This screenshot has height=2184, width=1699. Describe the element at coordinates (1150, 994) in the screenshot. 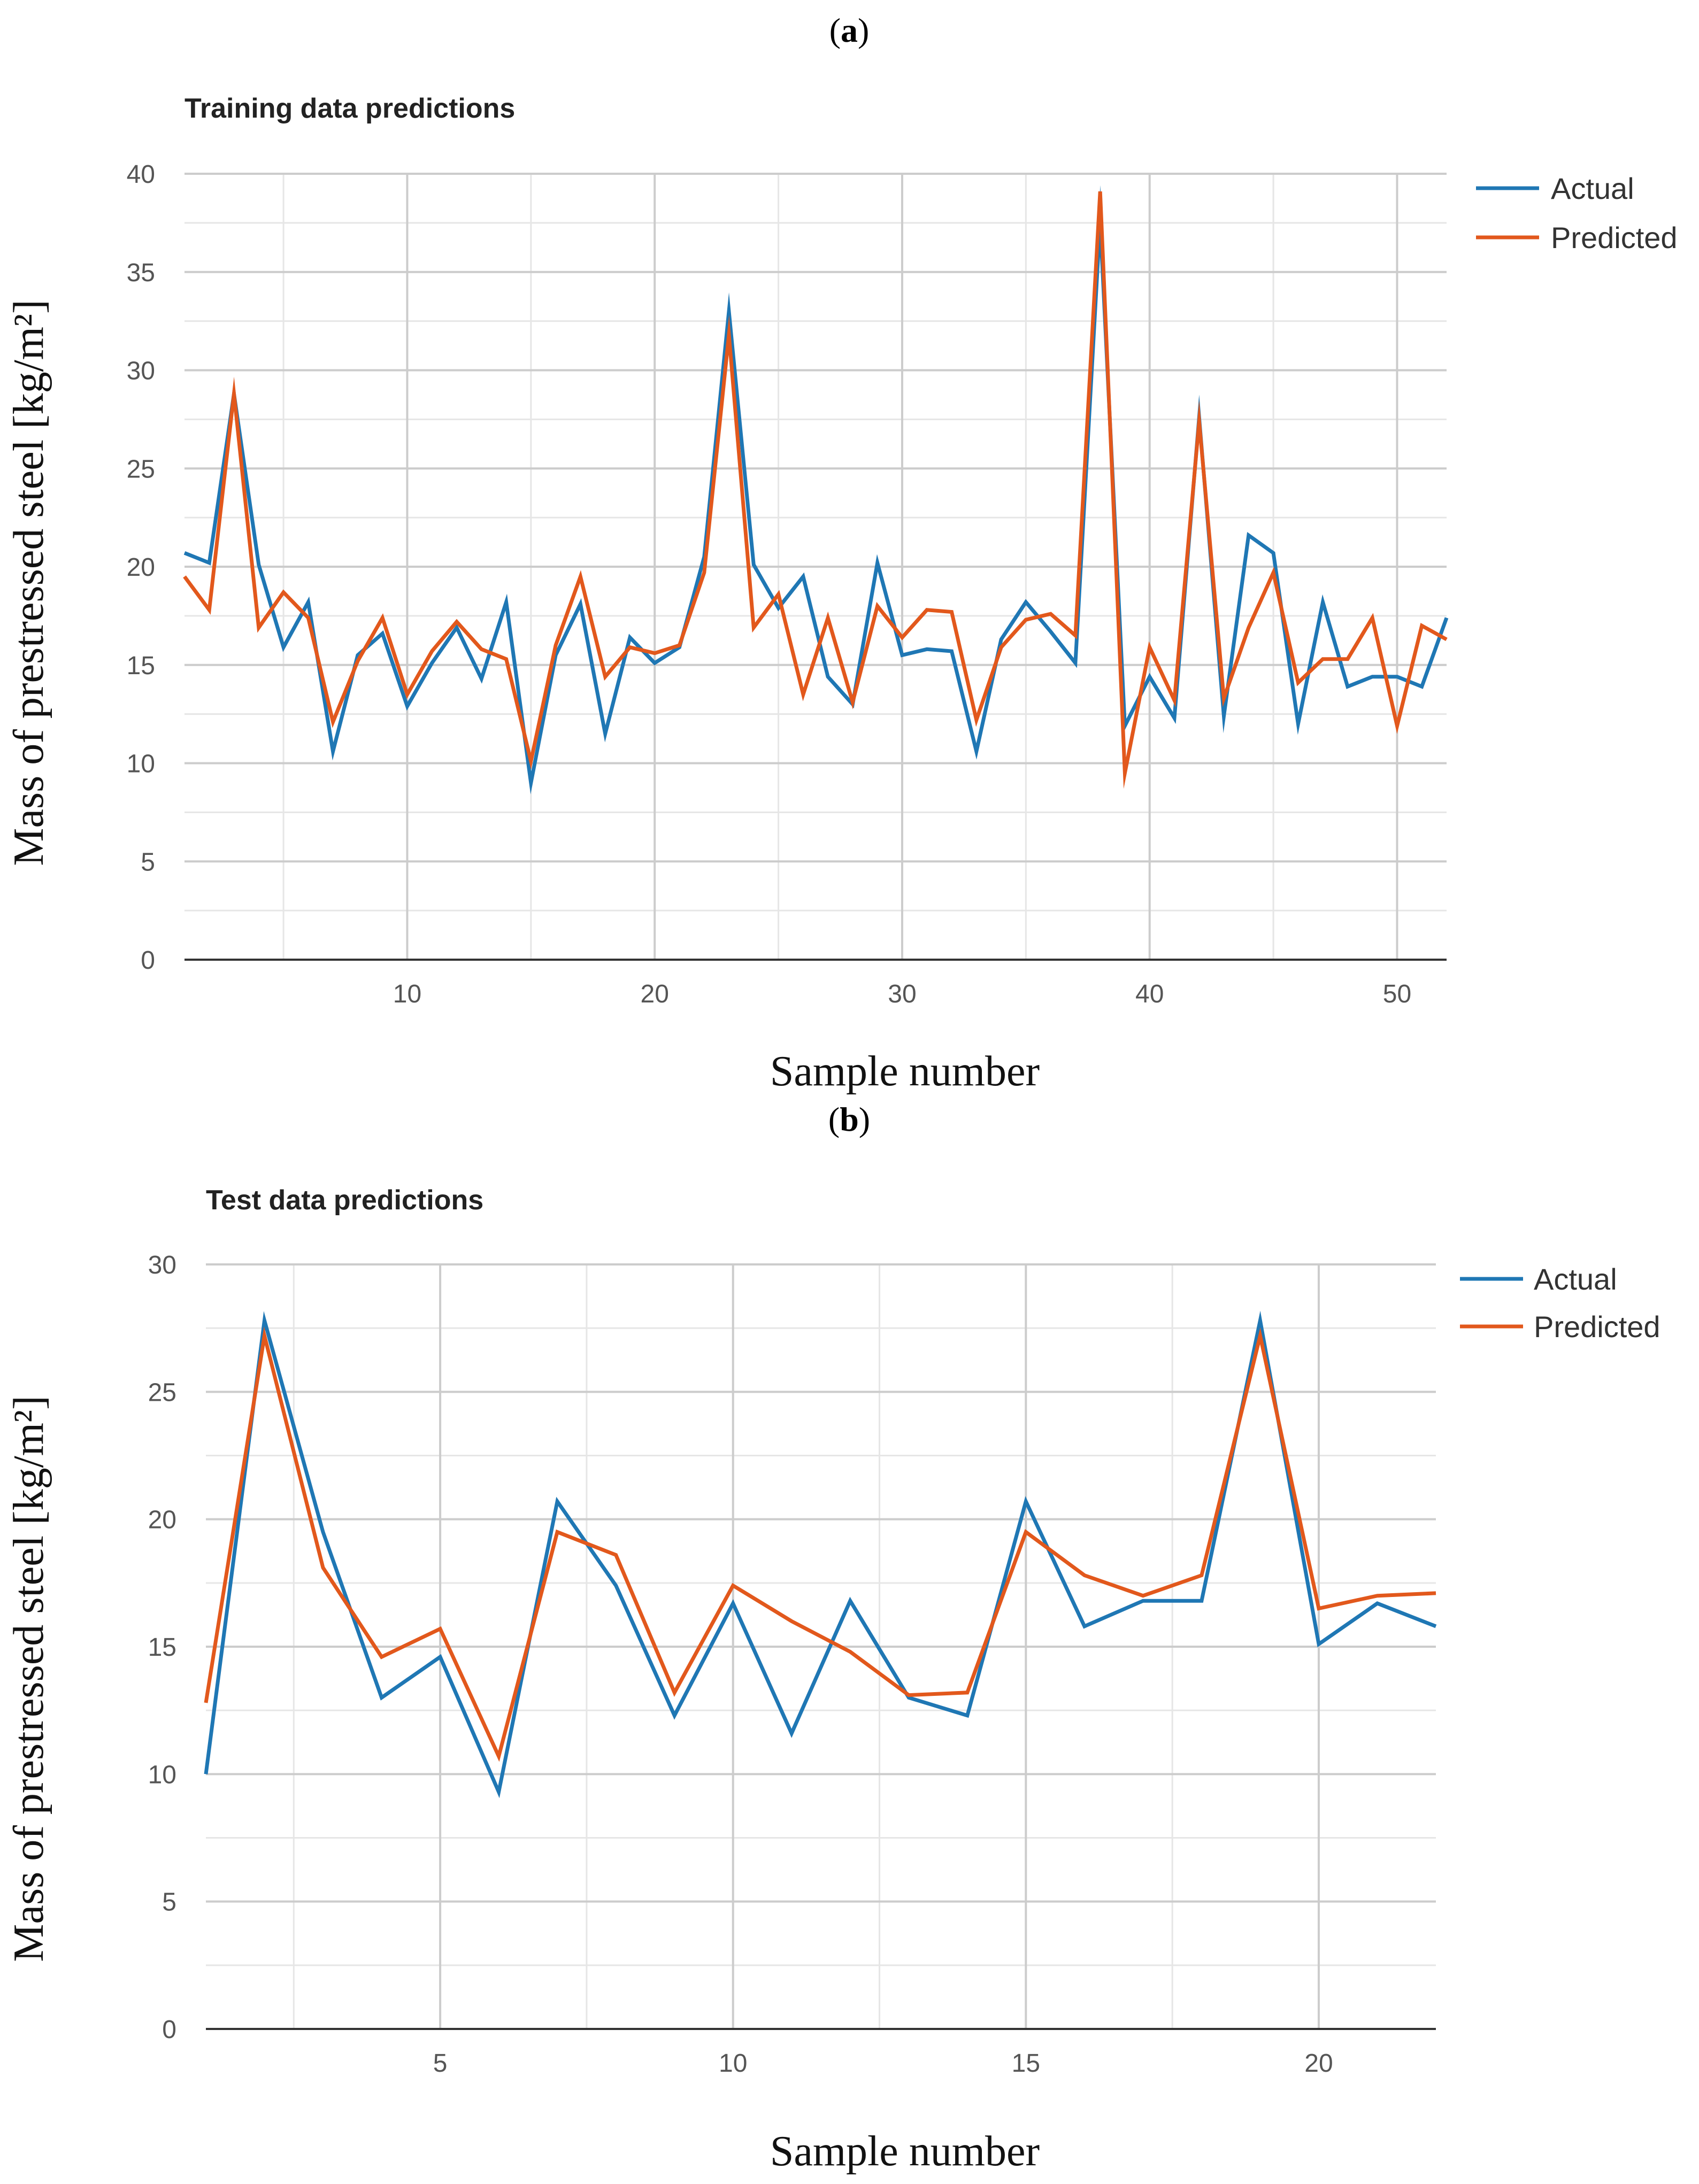

I see `x-tick-label: 40` at that location.